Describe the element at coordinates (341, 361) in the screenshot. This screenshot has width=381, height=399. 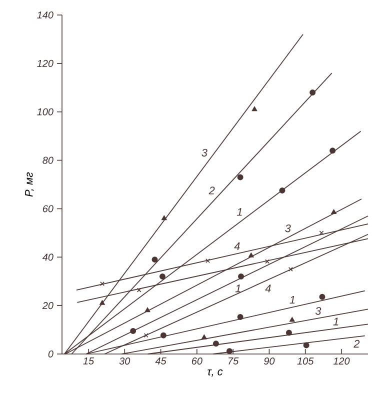
I see `x-tick-label: 120` at that location.